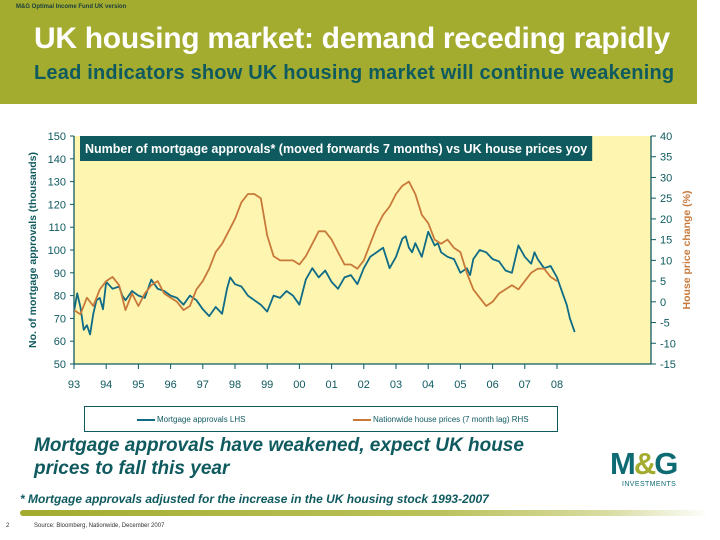 The width and height of the screenshot is (720, 540). Describe the element at coordinates (665, 324) in the screenshot. I see `y2-tick-label: -5` at that location.